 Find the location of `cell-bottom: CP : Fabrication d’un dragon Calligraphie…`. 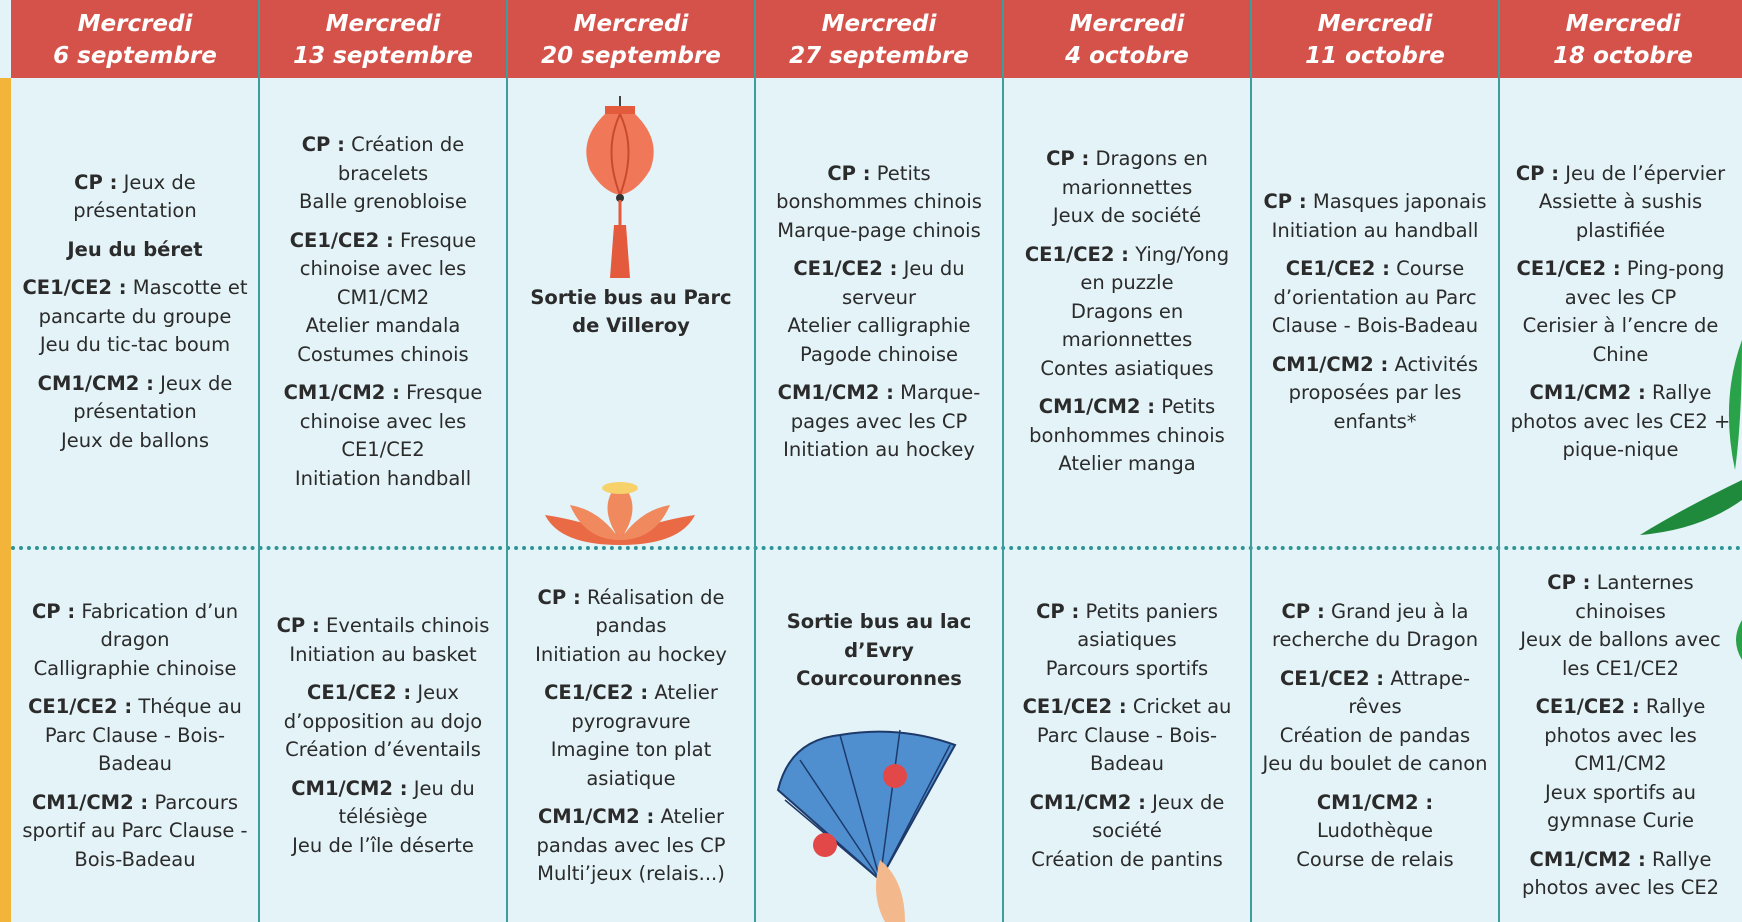

cell-bottom: CP : Fabrication d’un dragon Calligraphie… is located at coordinates (135, 736).